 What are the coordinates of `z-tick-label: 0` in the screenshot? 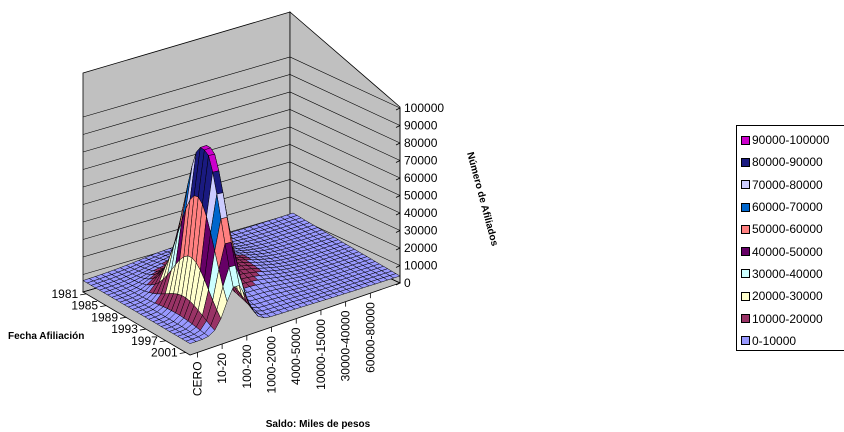 It's located at (407, 283).